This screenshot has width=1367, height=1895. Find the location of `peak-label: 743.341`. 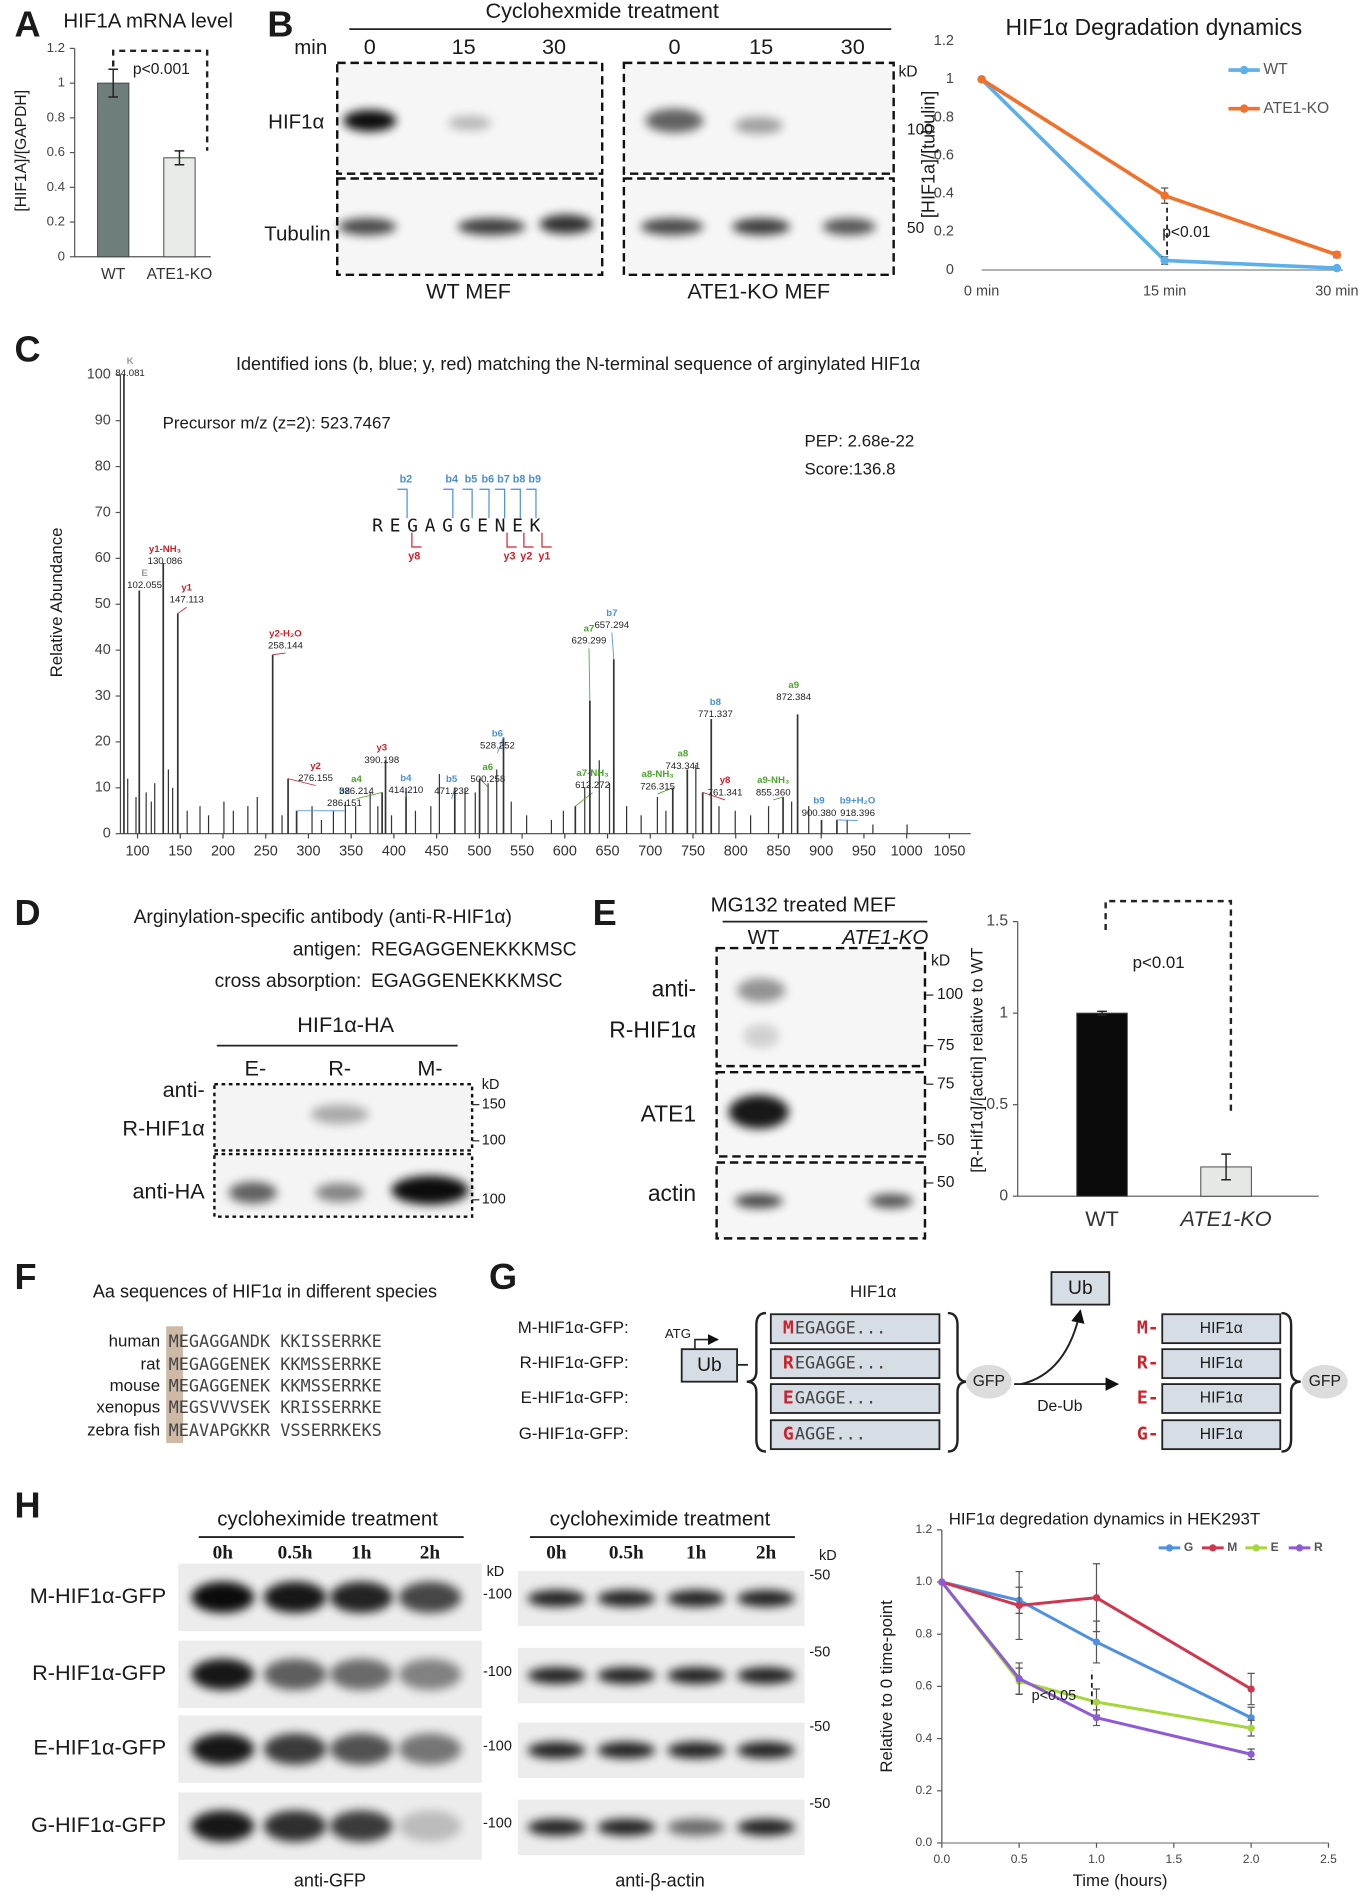

peak-label: 743.341 is located at coordinates (682, 766).